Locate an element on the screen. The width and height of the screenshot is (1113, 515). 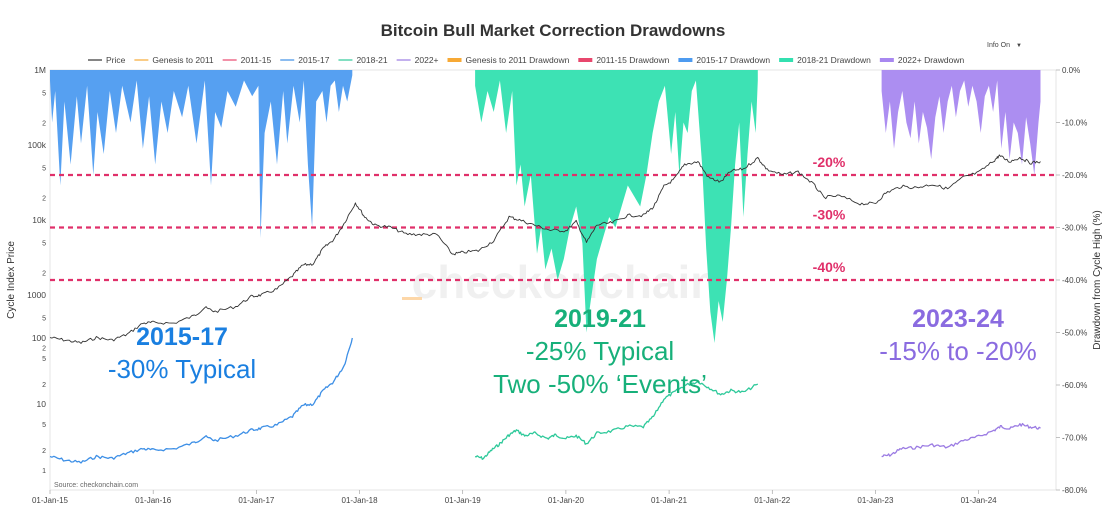
watermark: checkonchain is located at coordinates (565, 282).